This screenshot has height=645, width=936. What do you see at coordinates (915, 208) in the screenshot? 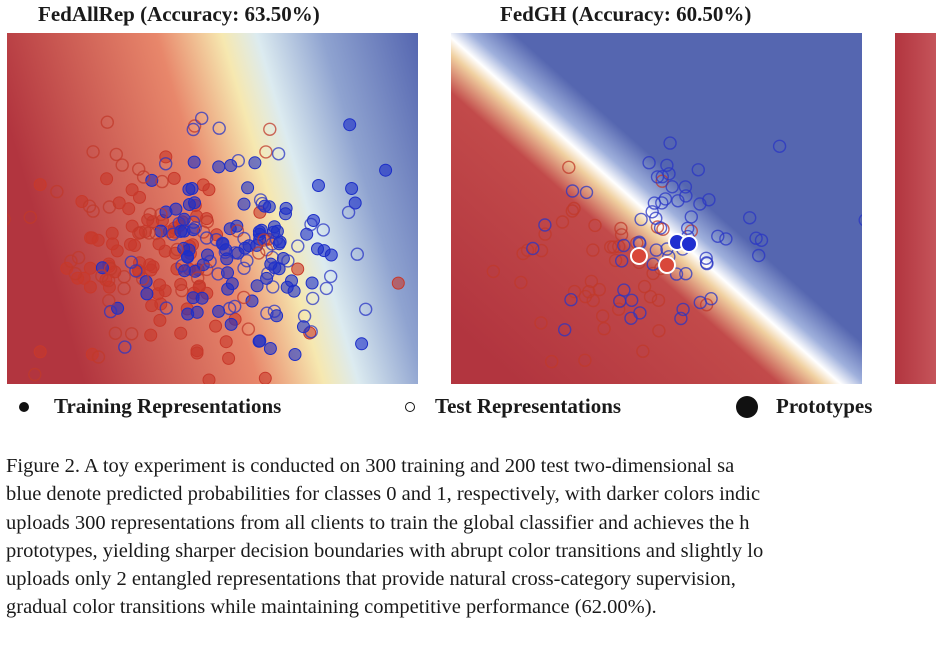
I see `decision-background` at bounding box center [915, 208].